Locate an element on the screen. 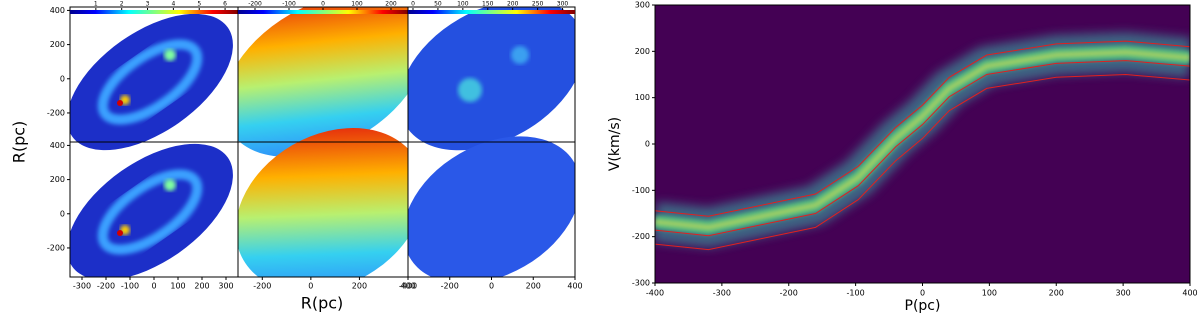 The height and width of the screenshot is (317, 1200). colorbar-tick-label: 6 is located at coordinates (225, 4).